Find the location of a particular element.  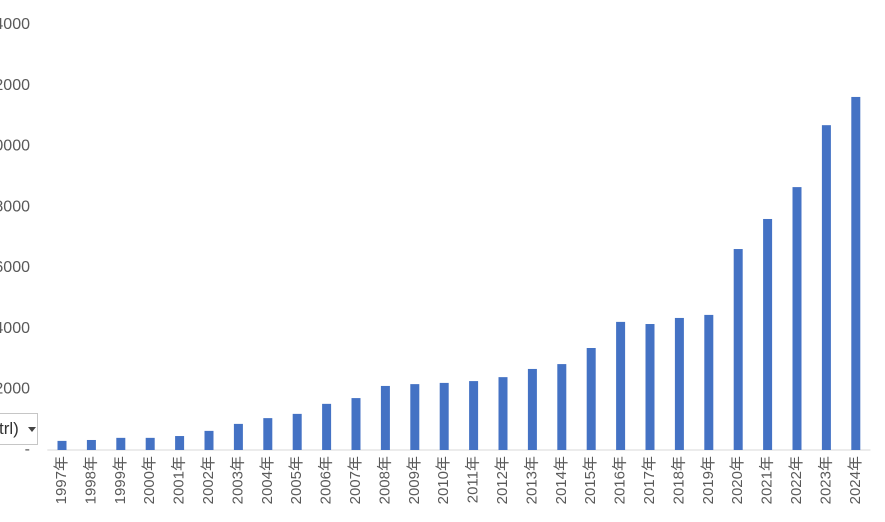

y-tick-label: 8000 is located at coordinates (15, 206).